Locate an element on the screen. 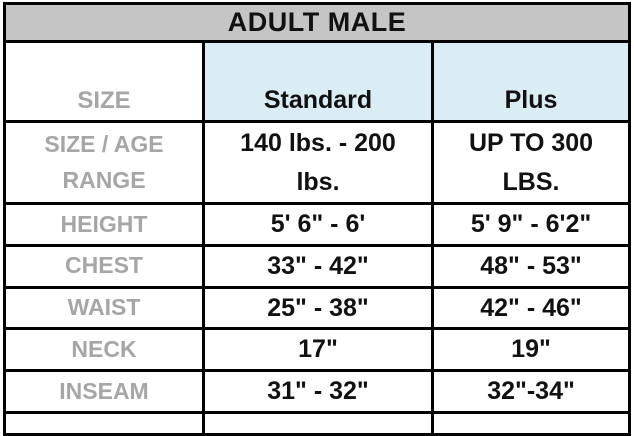 Image resolution: width=634 pixels, height=436 pixels. title-row: ADULT MALE is located at coordinates (317, 22).